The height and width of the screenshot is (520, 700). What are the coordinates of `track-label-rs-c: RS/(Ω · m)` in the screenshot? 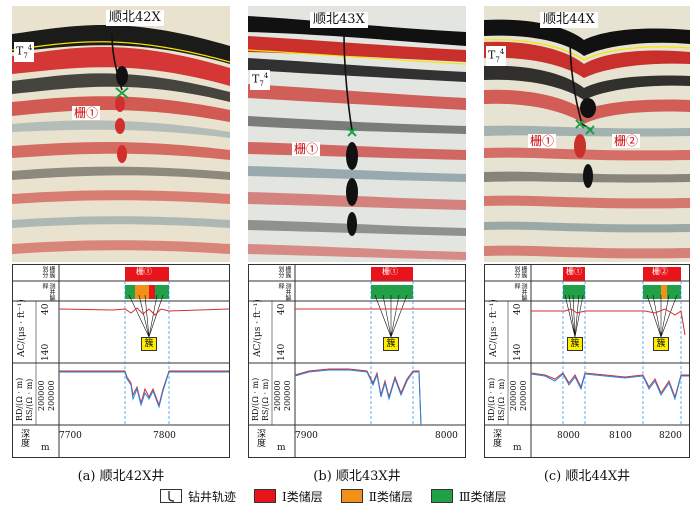 It's located at (501, 399).